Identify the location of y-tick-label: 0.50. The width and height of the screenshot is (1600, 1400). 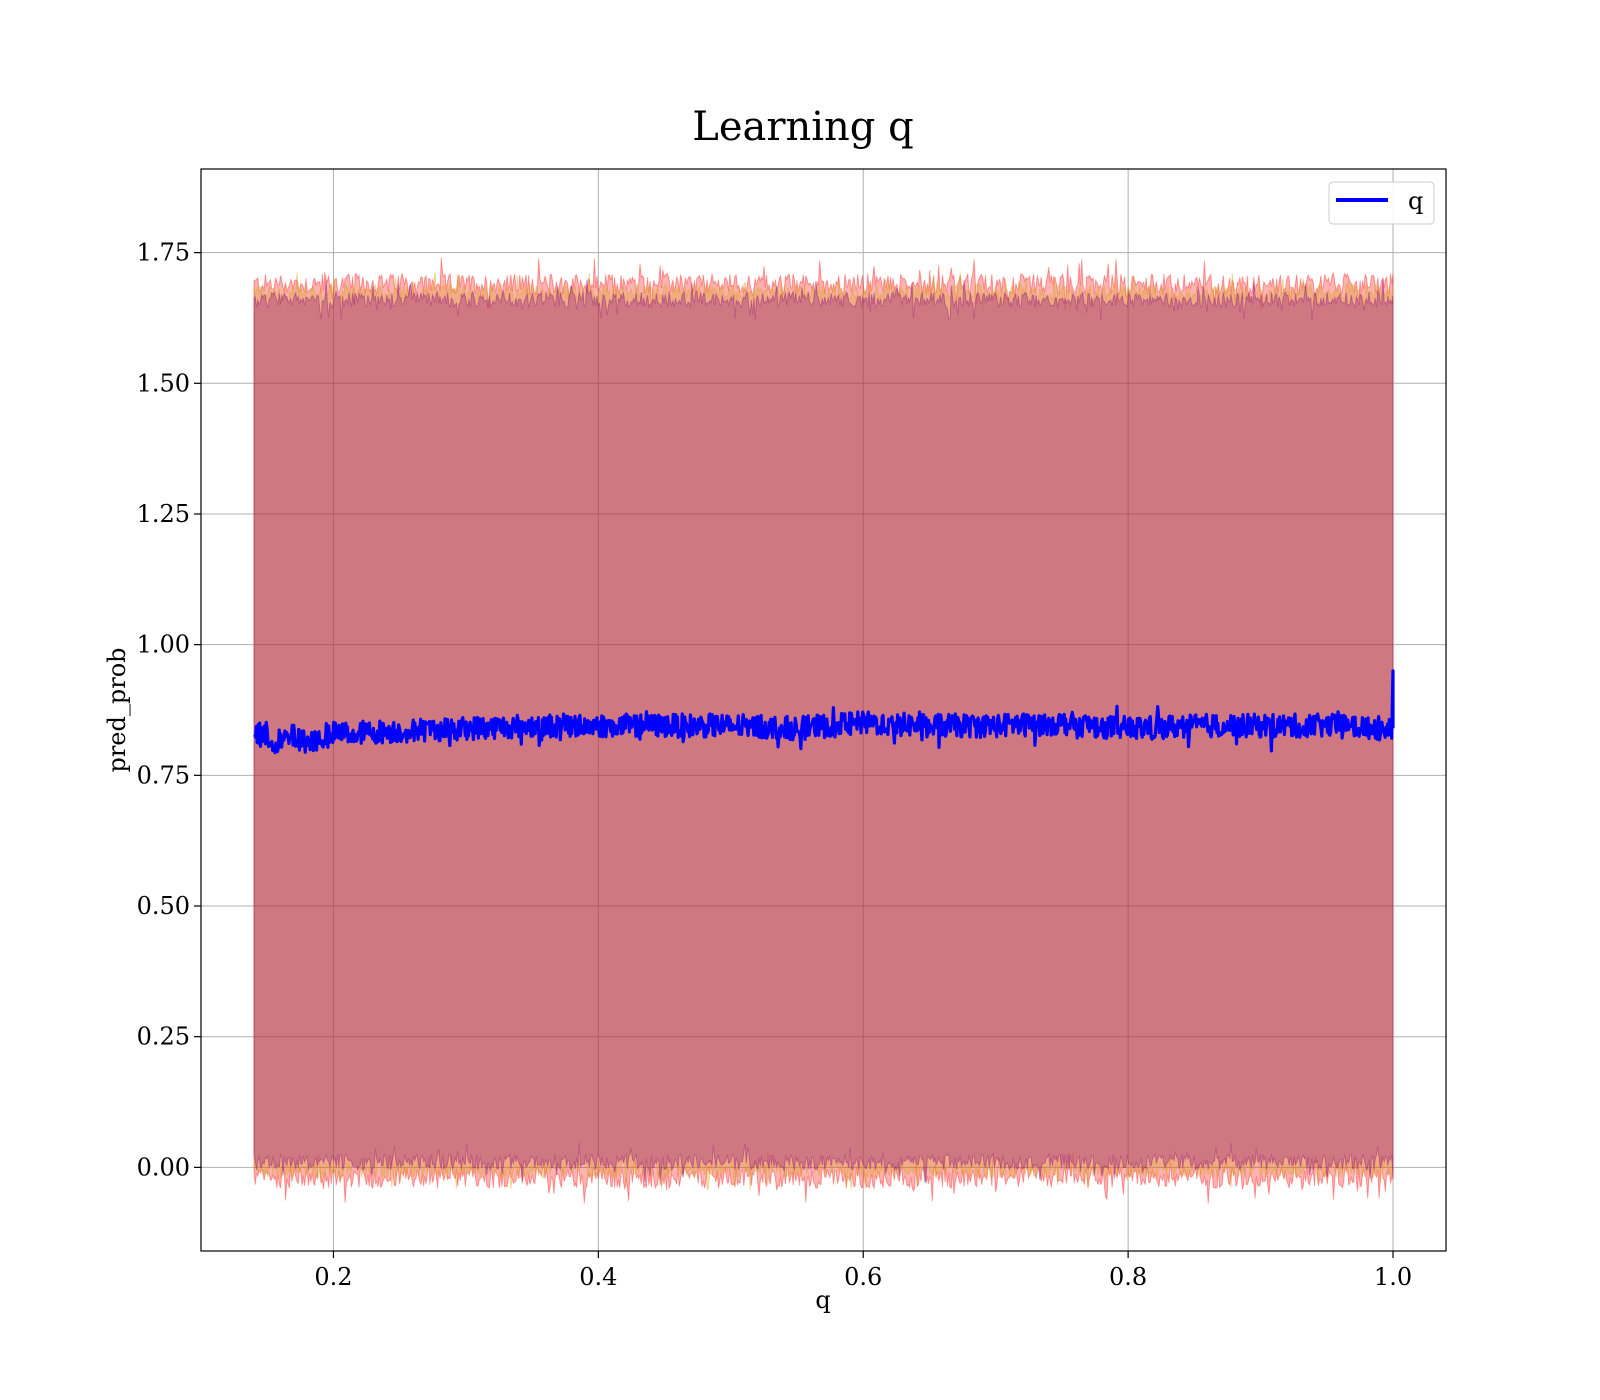
(163, 906).